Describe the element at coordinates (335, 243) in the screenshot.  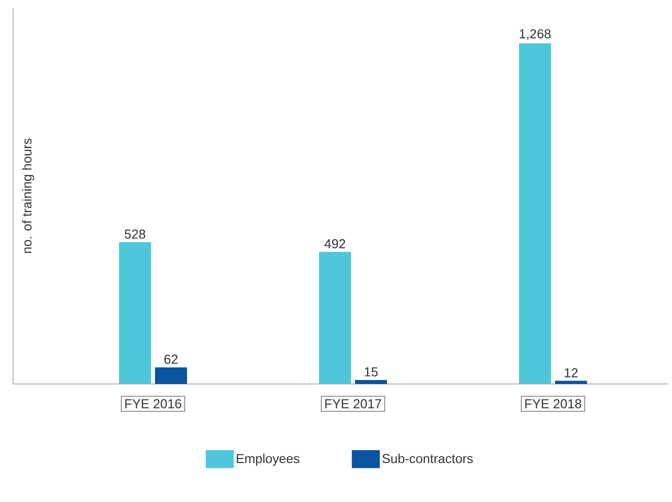
I see `data-label: 492` at that location.